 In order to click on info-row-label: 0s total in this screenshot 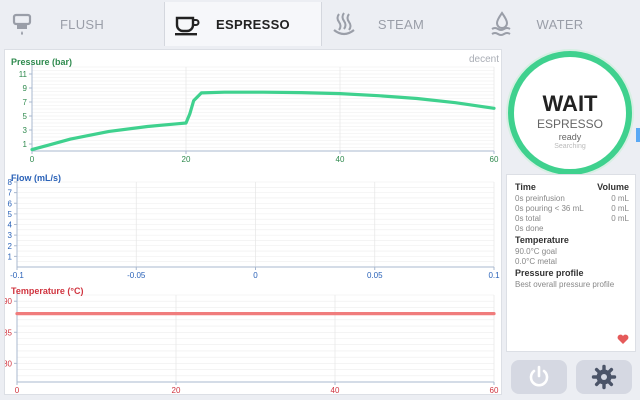, I will do `click(528, 218)`.